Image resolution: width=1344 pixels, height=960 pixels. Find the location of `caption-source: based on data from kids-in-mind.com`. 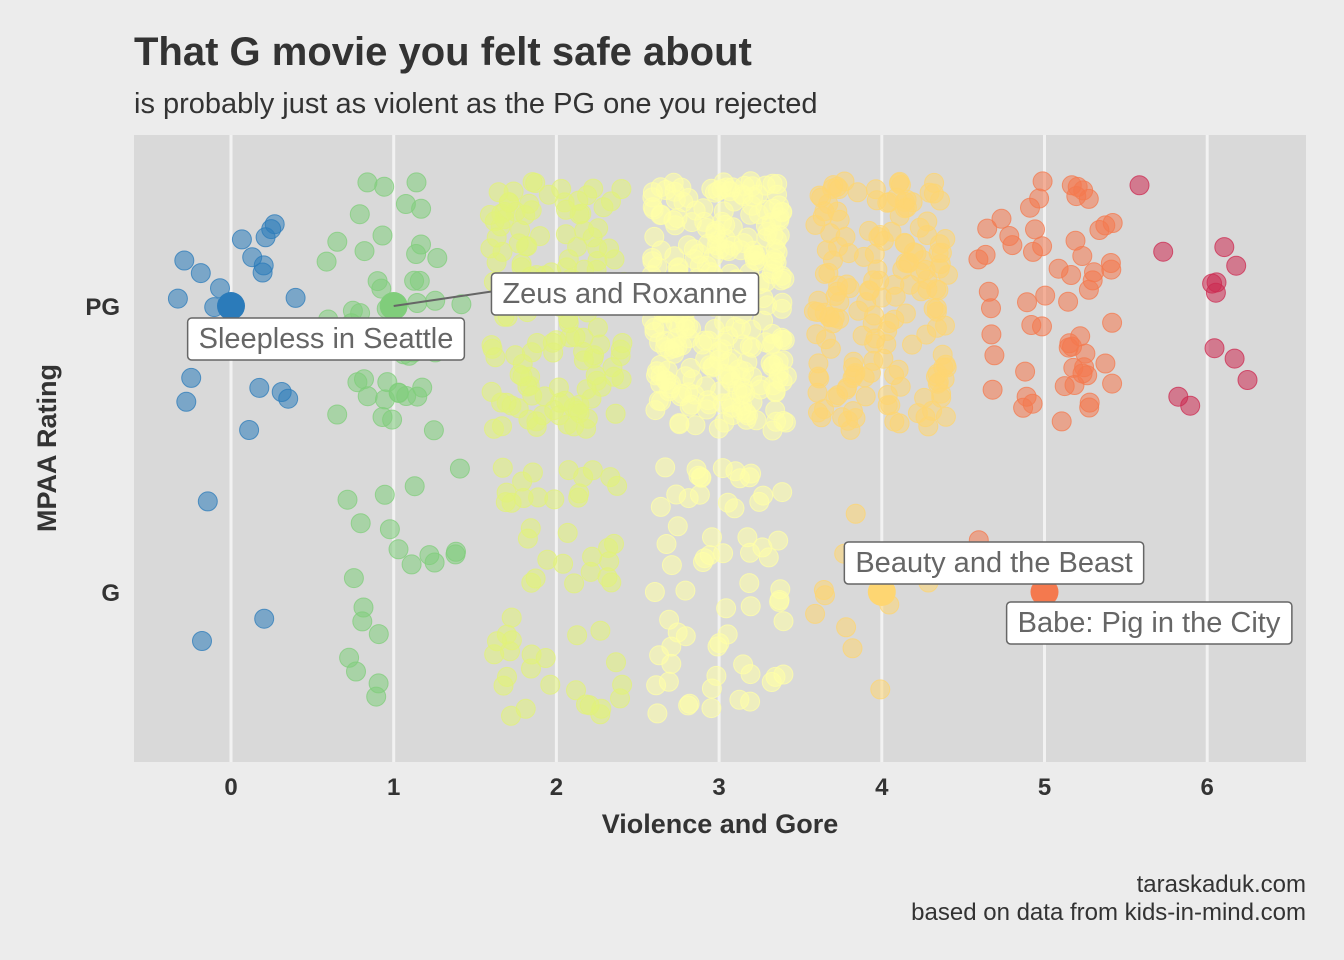

caption-source: based on data from kids-in-mind.com is located at coordinates (1108, 912).